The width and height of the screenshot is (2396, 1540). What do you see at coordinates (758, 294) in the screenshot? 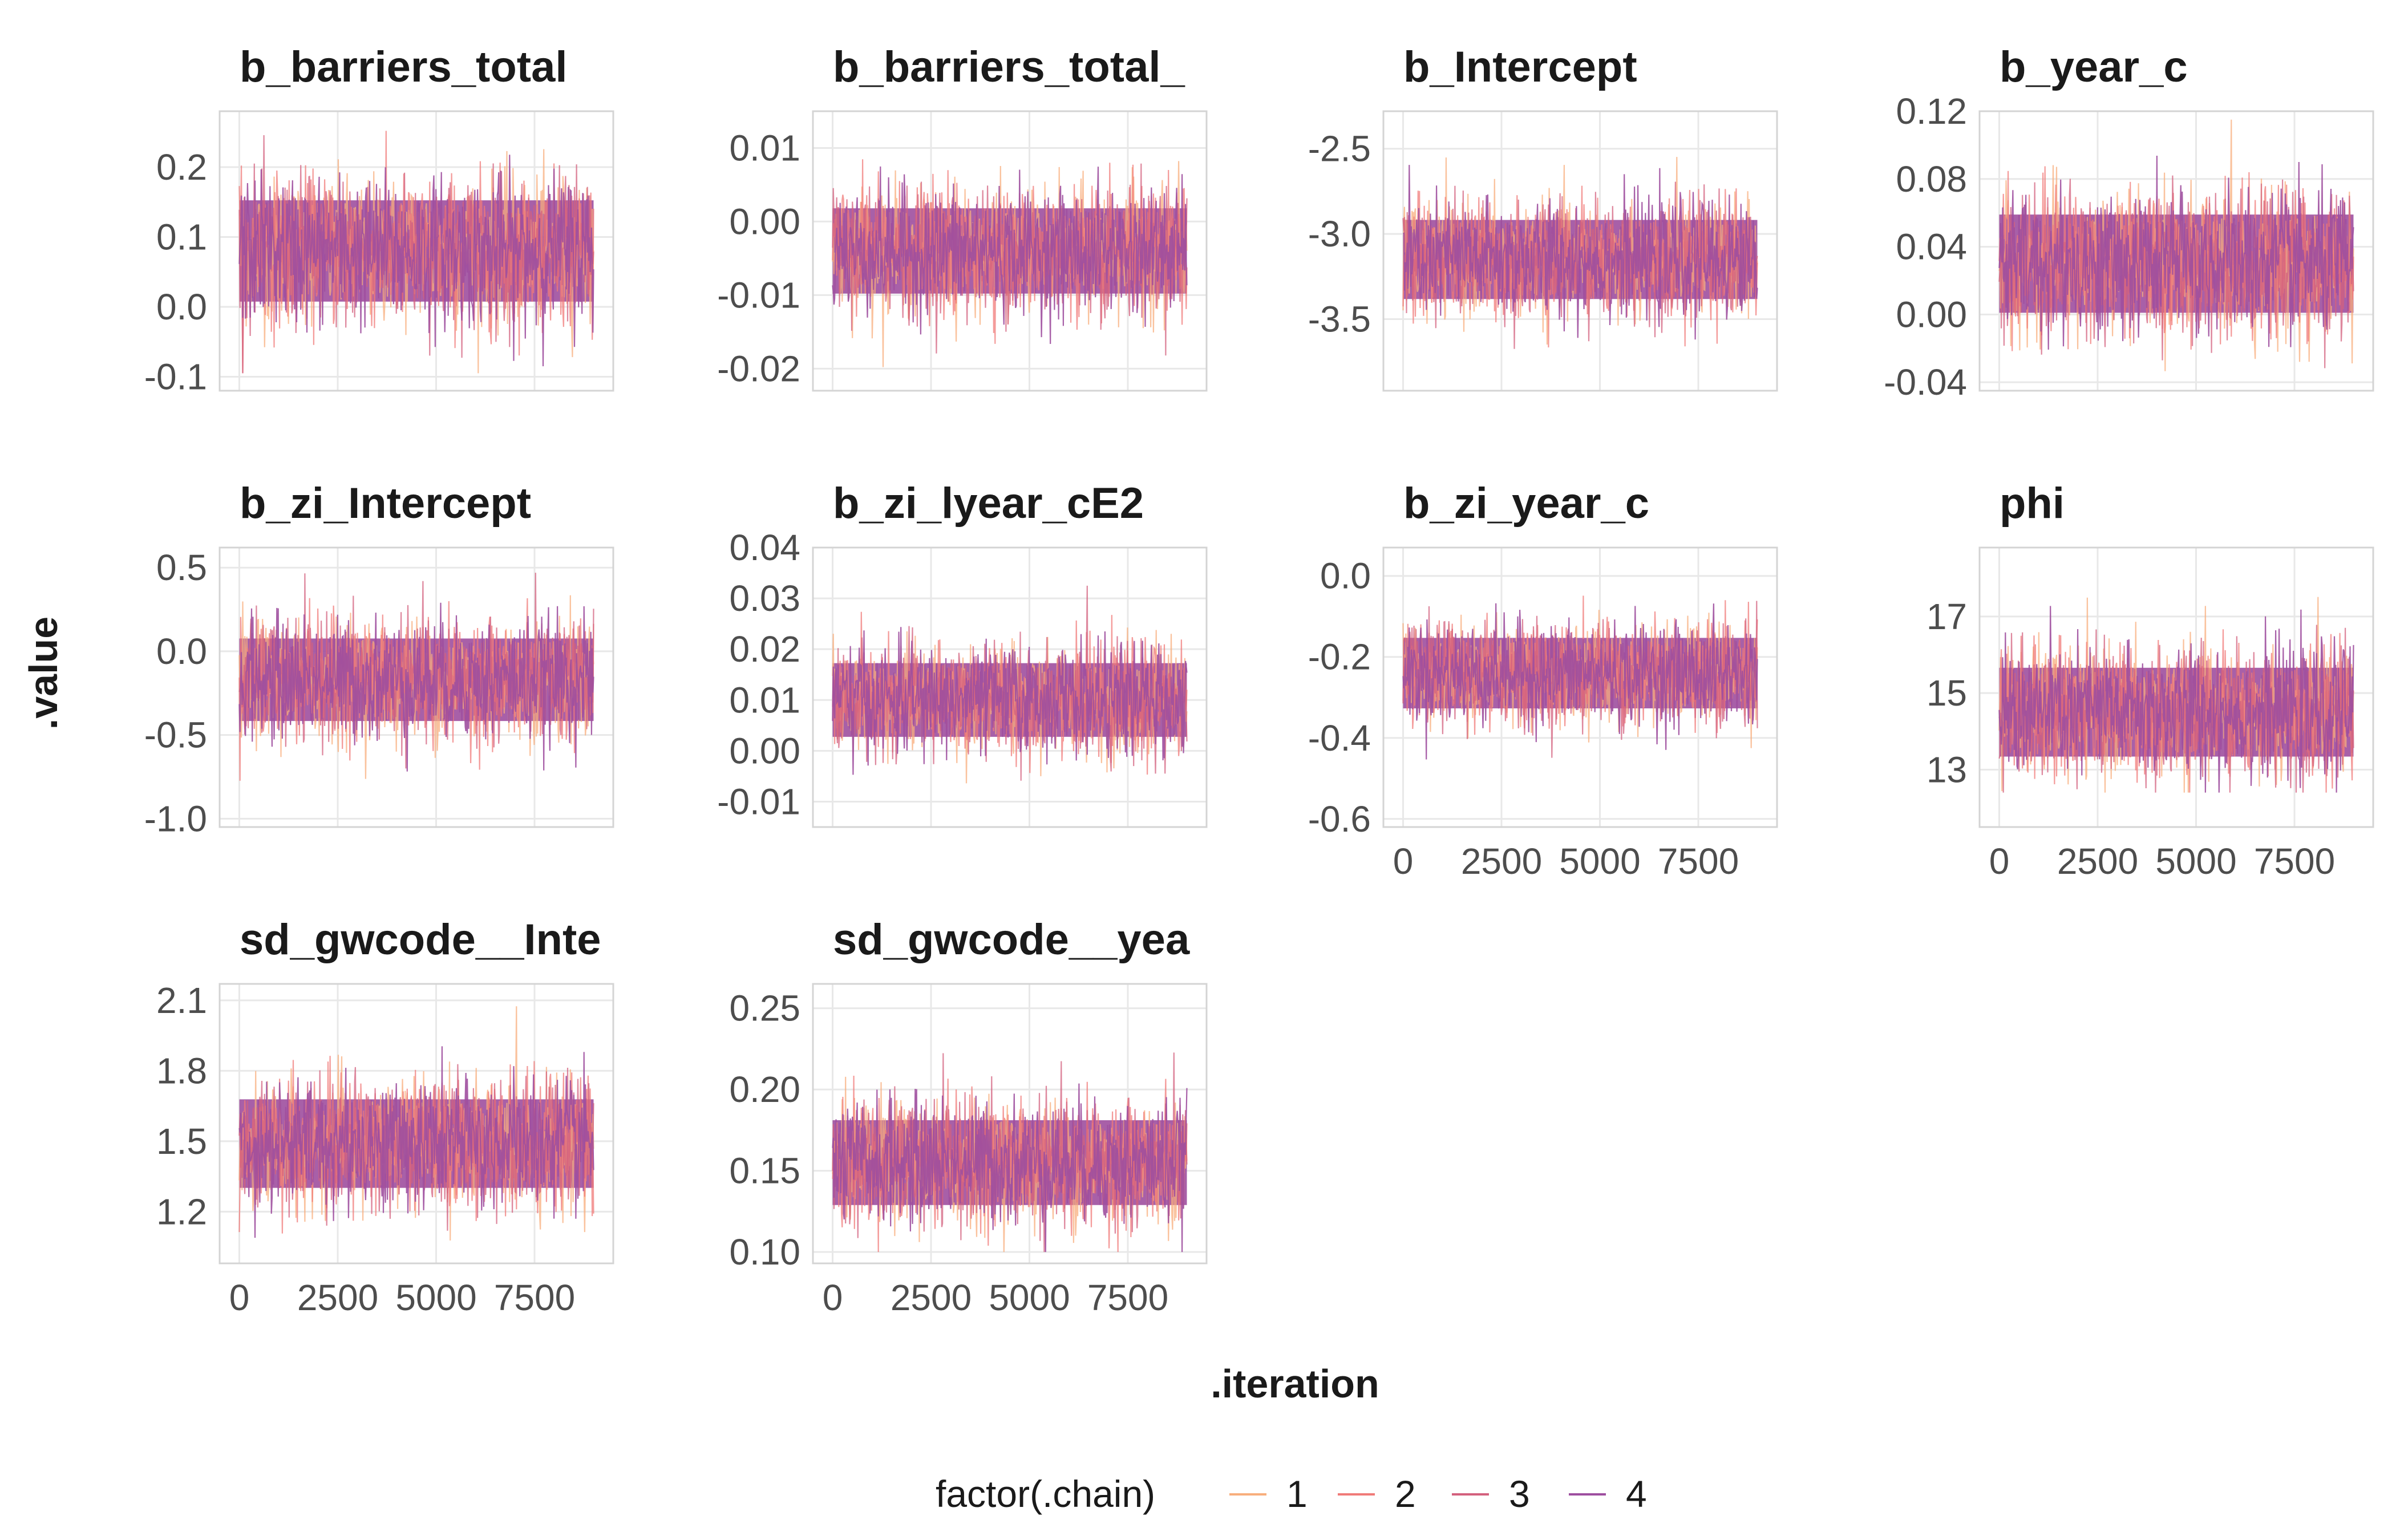
I see `y-tick-label: -0.01` at bounding box center [758, 294].